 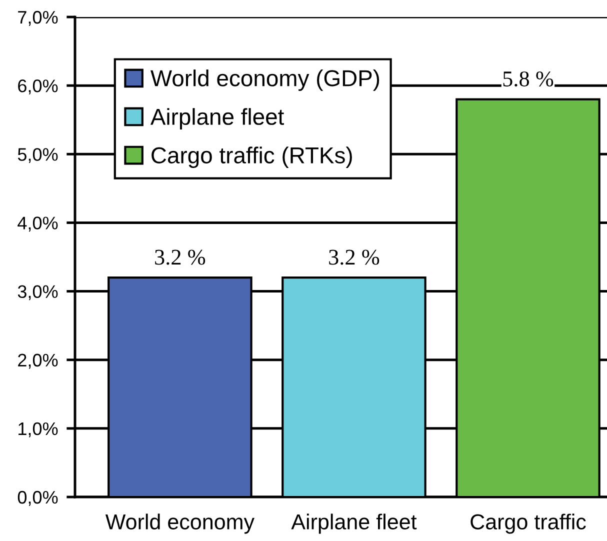 What do you see at coordinates (528, 79) in the screenshot?
I see `data-label: 5.8 %` at bounding box center [528, 79].